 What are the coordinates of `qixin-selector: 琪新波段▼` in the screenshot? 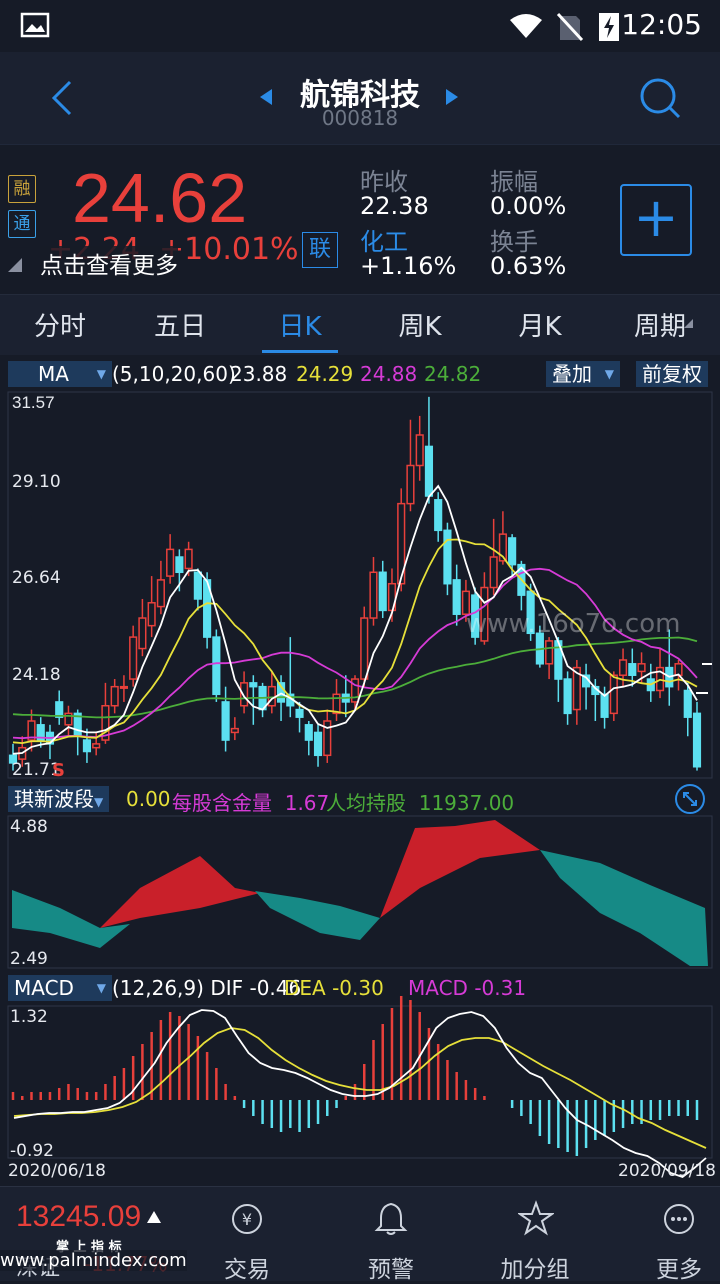 It's located at (59, 799).